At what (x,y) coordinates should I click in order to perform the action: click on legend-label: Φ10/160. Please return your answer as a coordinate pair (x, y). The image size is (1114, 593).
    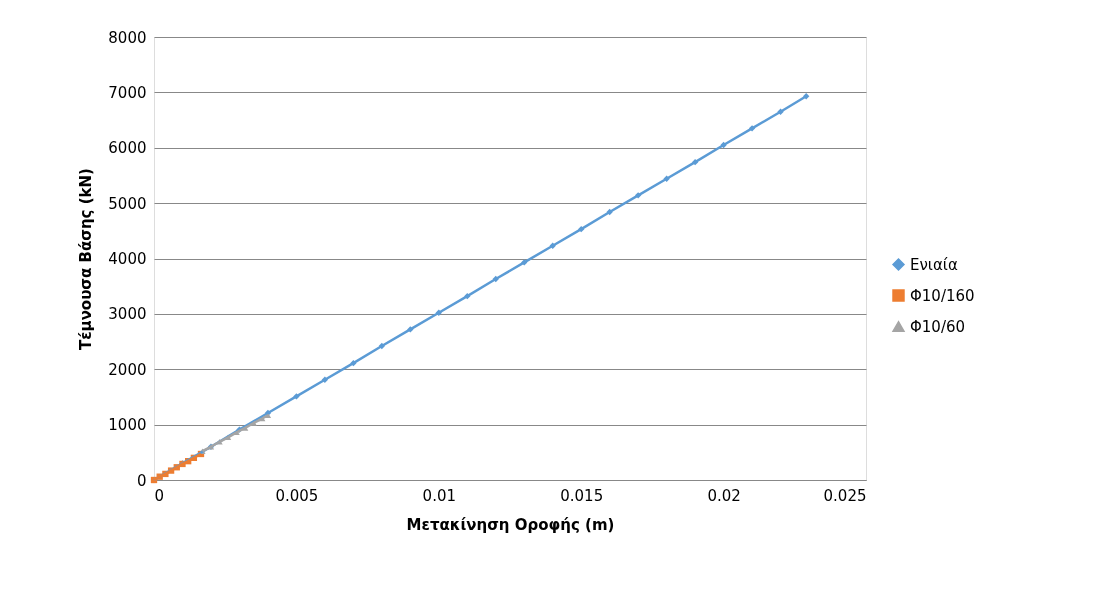
    Looking at the image, I should click on (942, 295).